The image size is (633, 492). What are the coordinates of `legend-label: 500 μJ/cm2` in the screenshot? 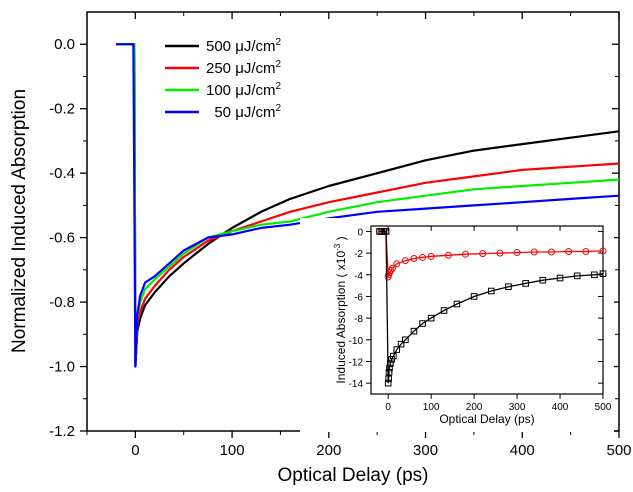 It's located at (244, 46).